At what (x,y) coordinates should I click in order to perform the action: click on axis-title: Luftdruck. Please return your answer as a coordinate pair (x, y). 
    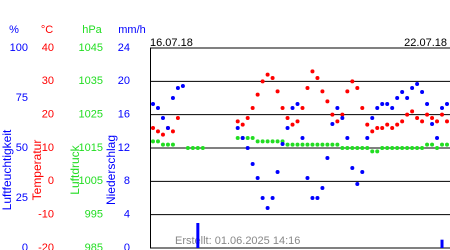
    Looking at the image, I should click on (75, 169).